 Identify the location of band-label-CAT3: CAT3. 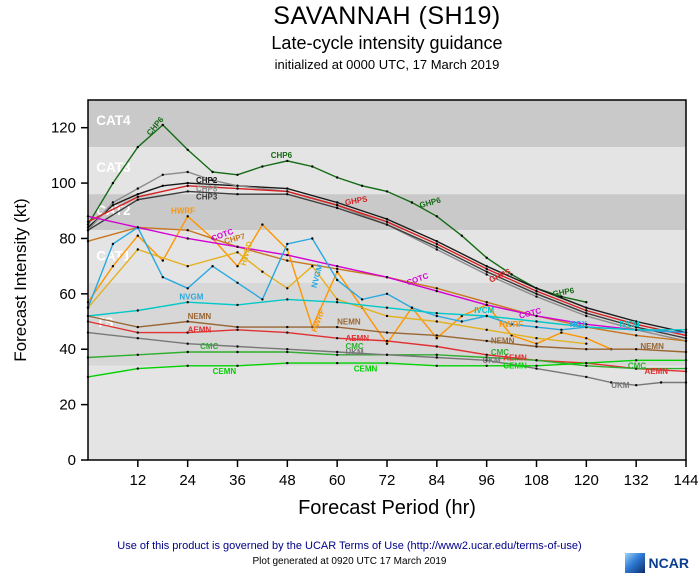
(113, 167).